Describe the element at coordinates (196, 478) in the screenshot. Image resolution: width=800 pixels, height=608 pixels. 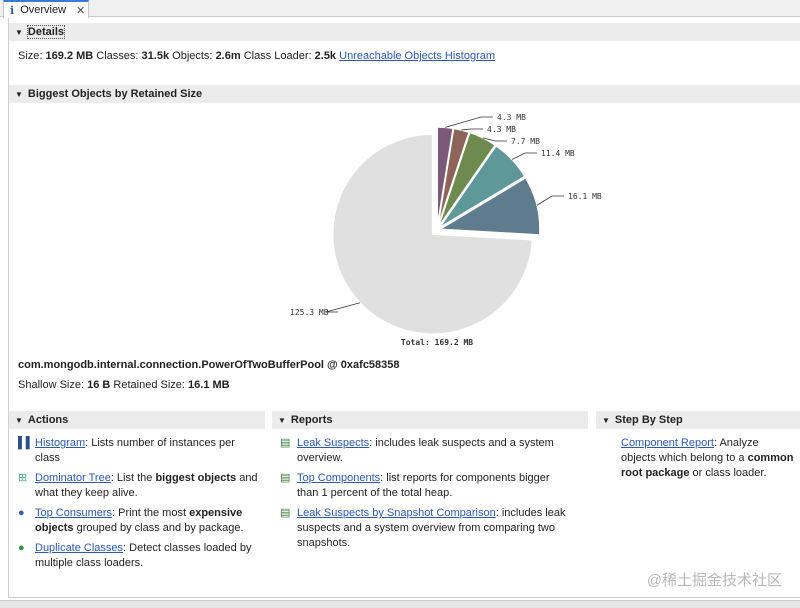
I see `emphasis: biggest objects` at that location.